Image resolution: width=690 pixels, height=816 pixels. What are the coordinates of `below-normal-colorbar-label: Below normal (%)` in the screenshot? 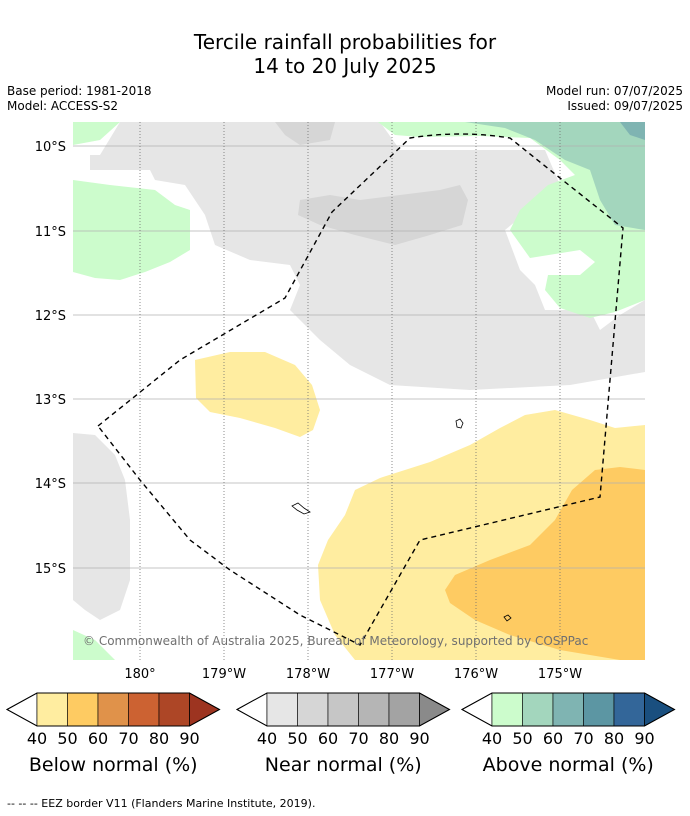 It's located at (113, 765).